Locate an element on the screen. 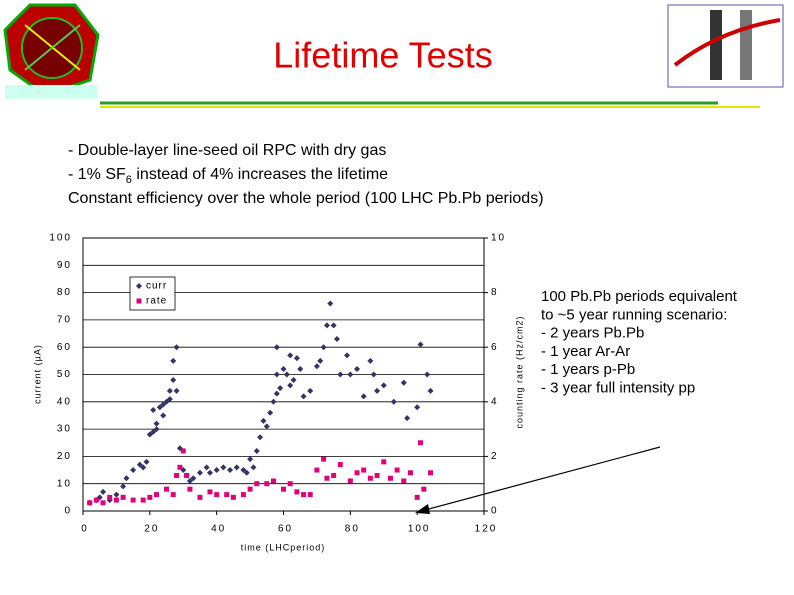 This screenshot has width=794, height=595. legend-label: curr is located at coordinates (156, 286).